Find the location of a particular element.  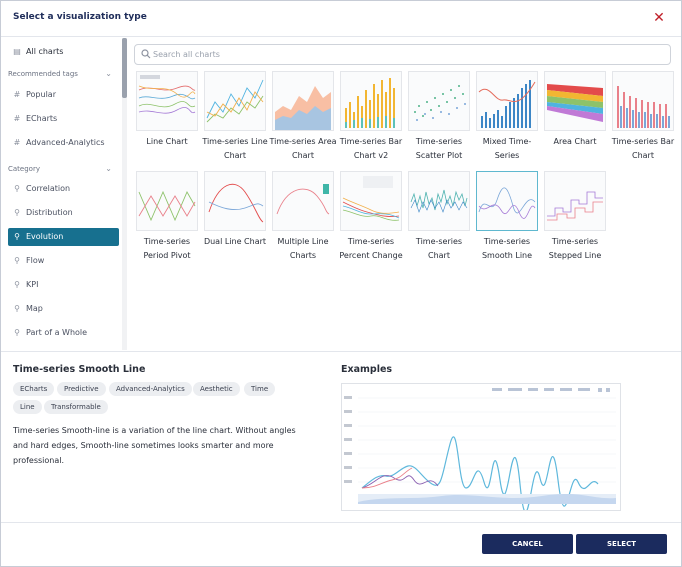

sidebar-item-label: All charts is located at coordinates (45, 51).